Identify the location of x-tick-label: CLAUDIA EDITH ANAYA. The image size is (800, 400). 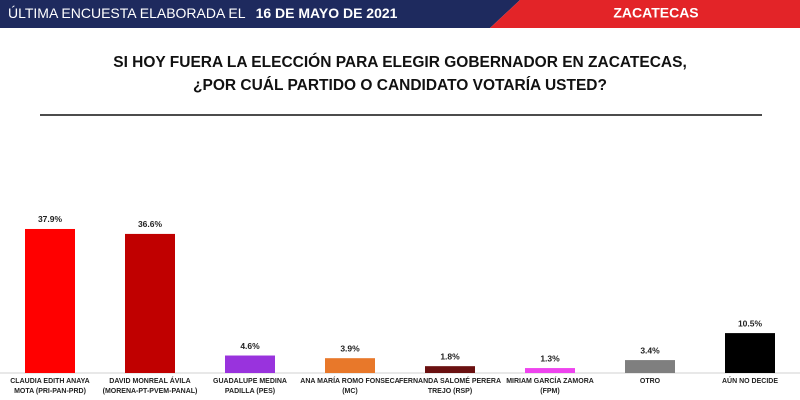
(49, 381).